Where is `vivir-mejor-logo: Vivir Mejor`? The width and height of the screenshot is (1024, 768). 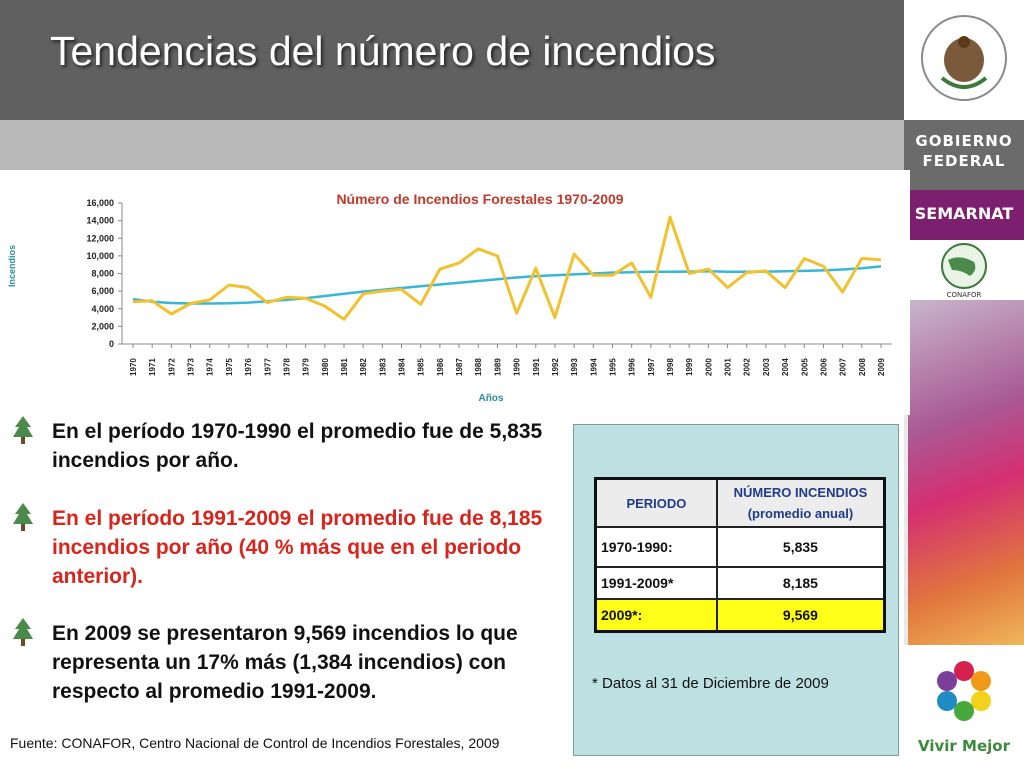 vivir-mejor-logo: Vivir Mejor is located at coordinates (964, 706).